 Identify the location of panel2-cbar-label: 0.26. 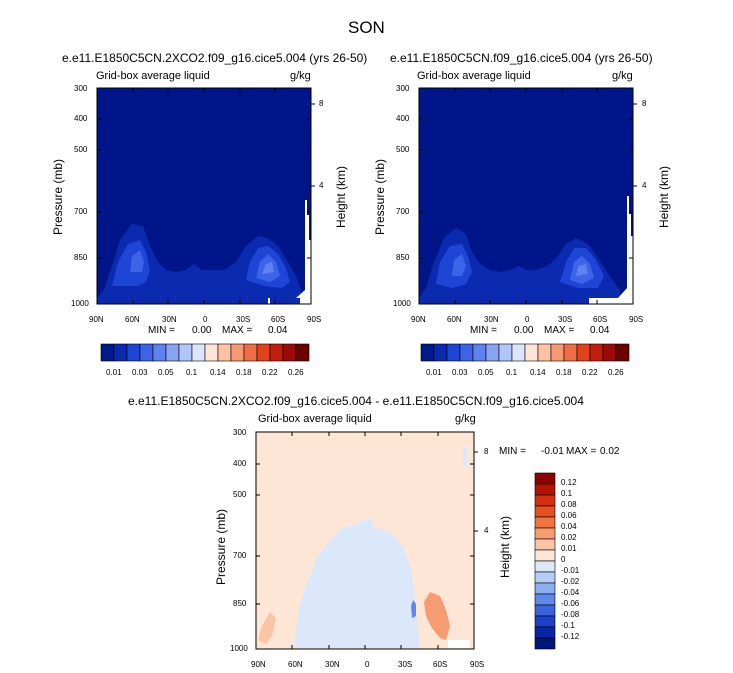
(616, 372).